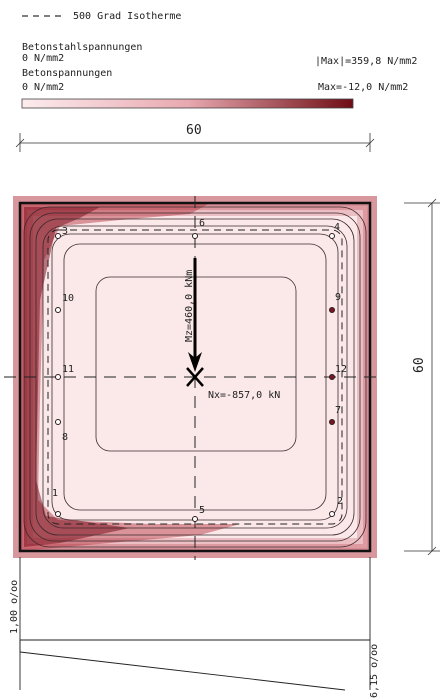 The width and height of the screenshot is (443, 700). Describe the element at coordinates (127, 16) in the screenshot. I see `isotherm-legend-label: 500 Grad Isotherme` at that location.